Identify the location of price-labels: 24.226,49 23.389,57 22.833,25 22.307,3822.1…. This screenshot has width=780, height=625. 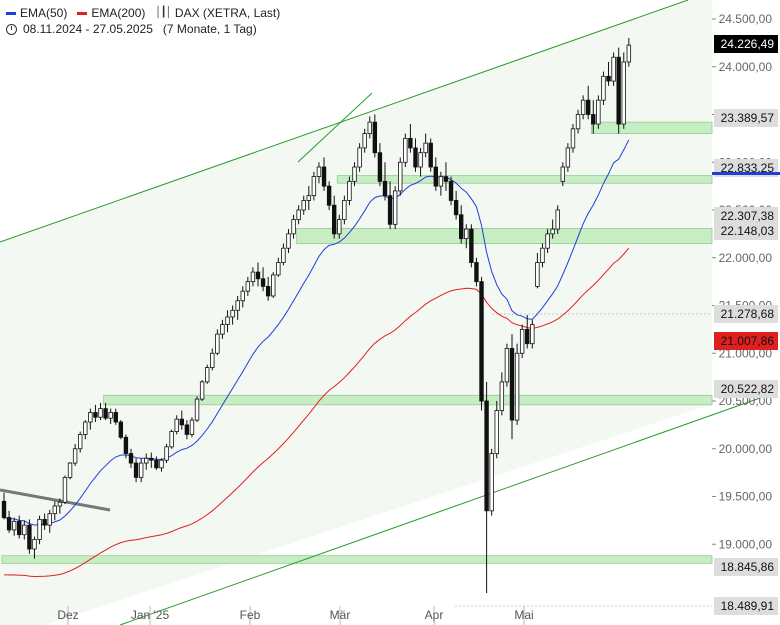
(746, 325).